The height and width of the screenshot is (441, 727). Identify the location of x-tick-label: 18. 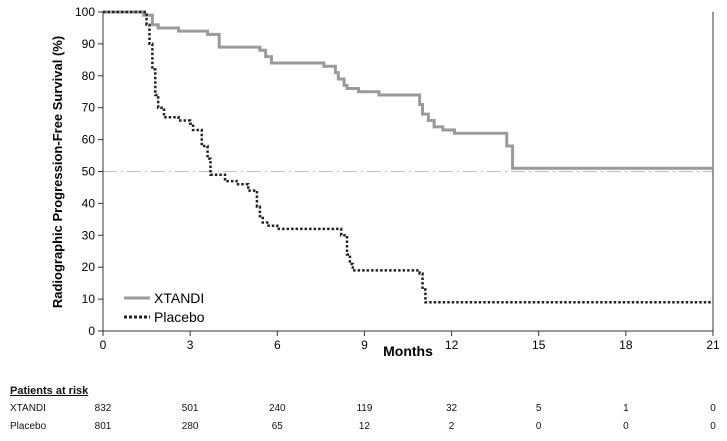
(626, 345).